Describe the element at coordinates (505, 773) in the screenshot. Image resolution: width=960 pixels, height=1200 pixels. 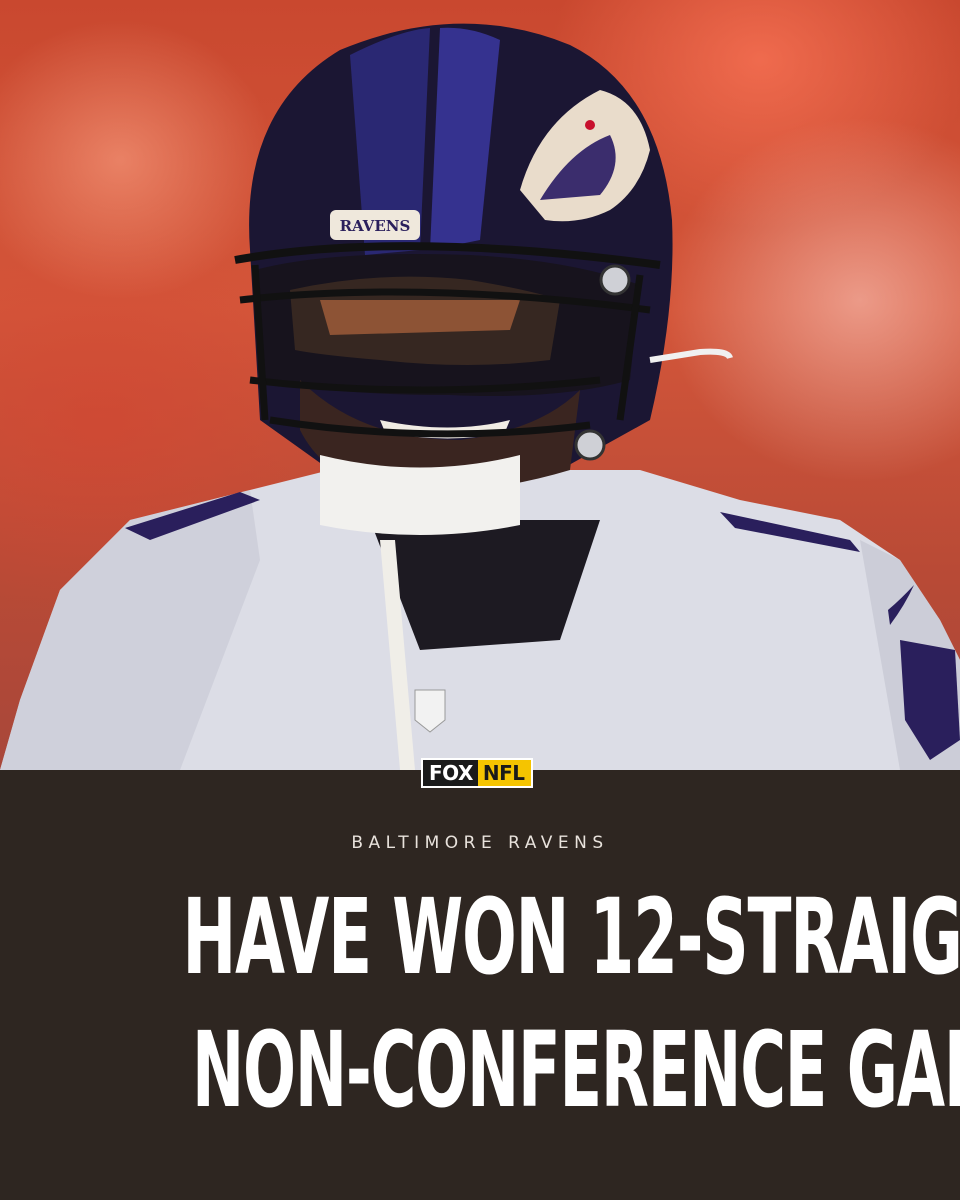
I see `nfl-logo-text: NFL` at that location.